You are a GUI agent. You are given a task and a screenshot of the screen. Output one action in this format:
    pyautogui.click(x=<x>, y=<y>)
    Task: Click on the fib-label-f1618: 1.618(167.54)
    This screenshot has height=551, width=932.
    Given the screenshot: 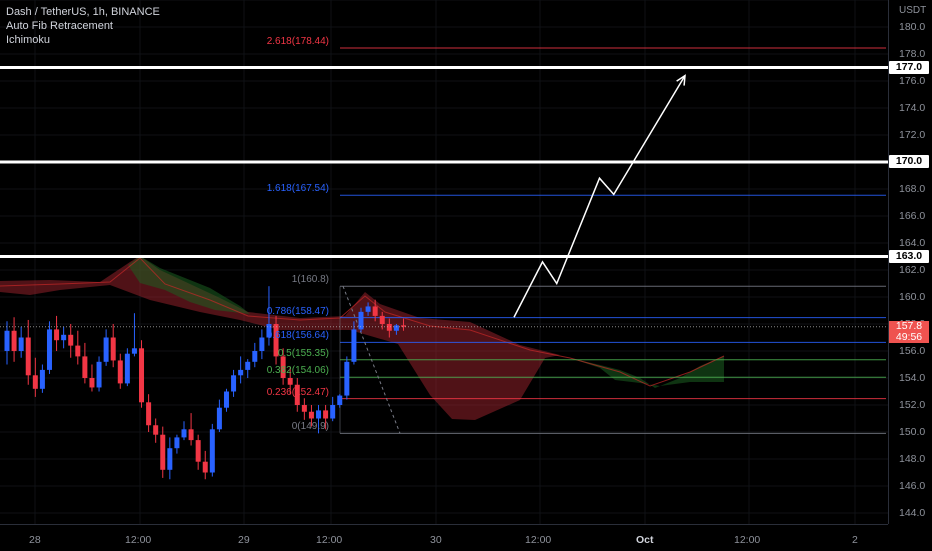 What is the action you would take?
    pyautogui.click(x=297, y=189)
    